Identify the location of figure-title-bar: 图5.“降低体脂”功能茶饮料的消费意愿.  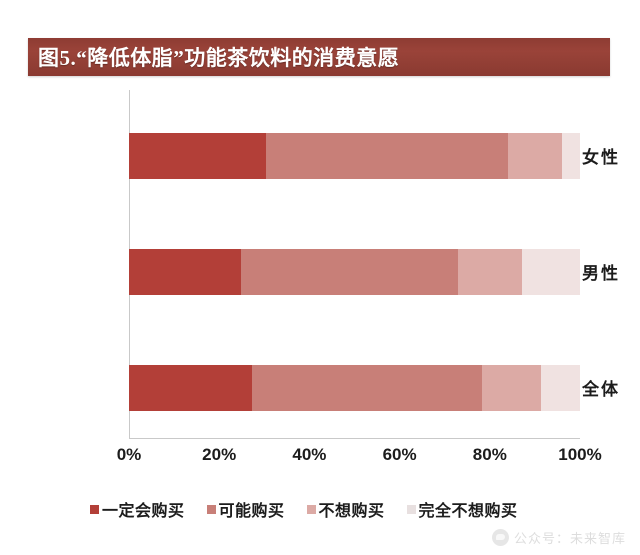
(319, 57).